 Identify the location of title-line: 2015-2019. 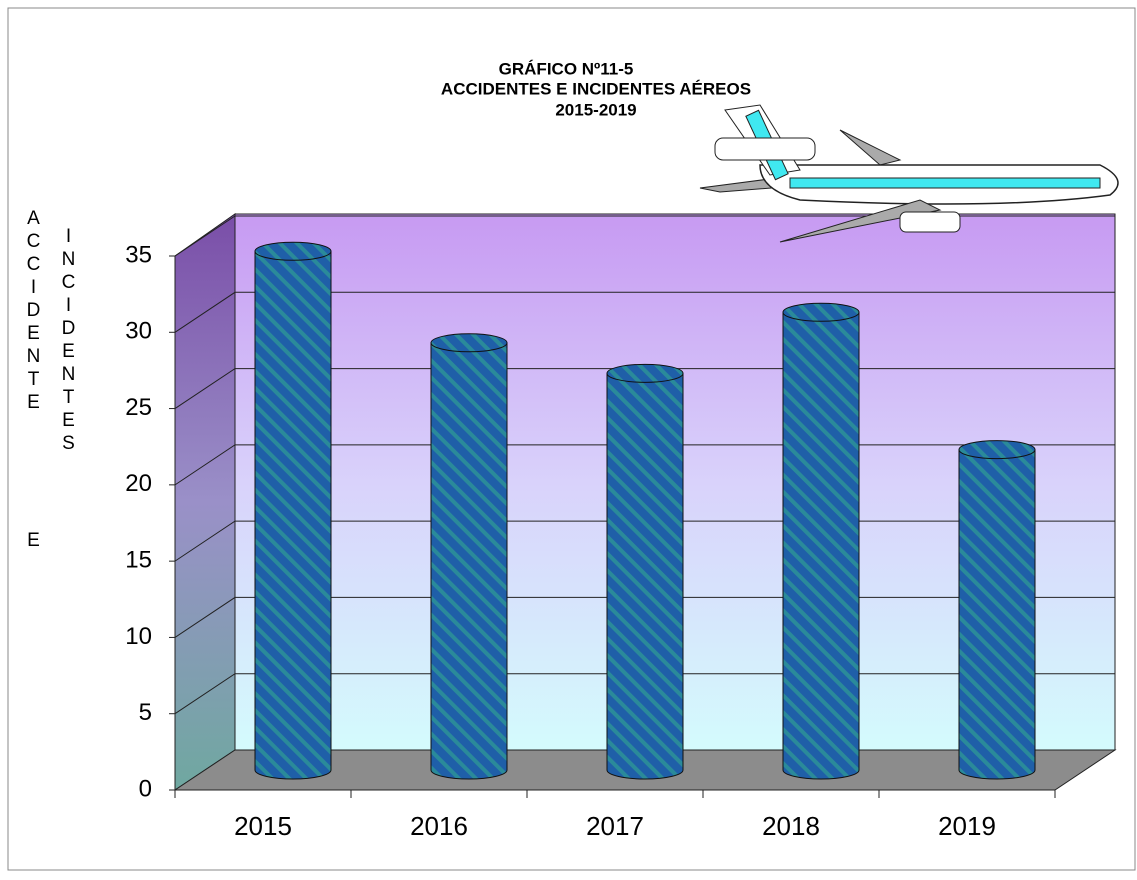
(595, 109).